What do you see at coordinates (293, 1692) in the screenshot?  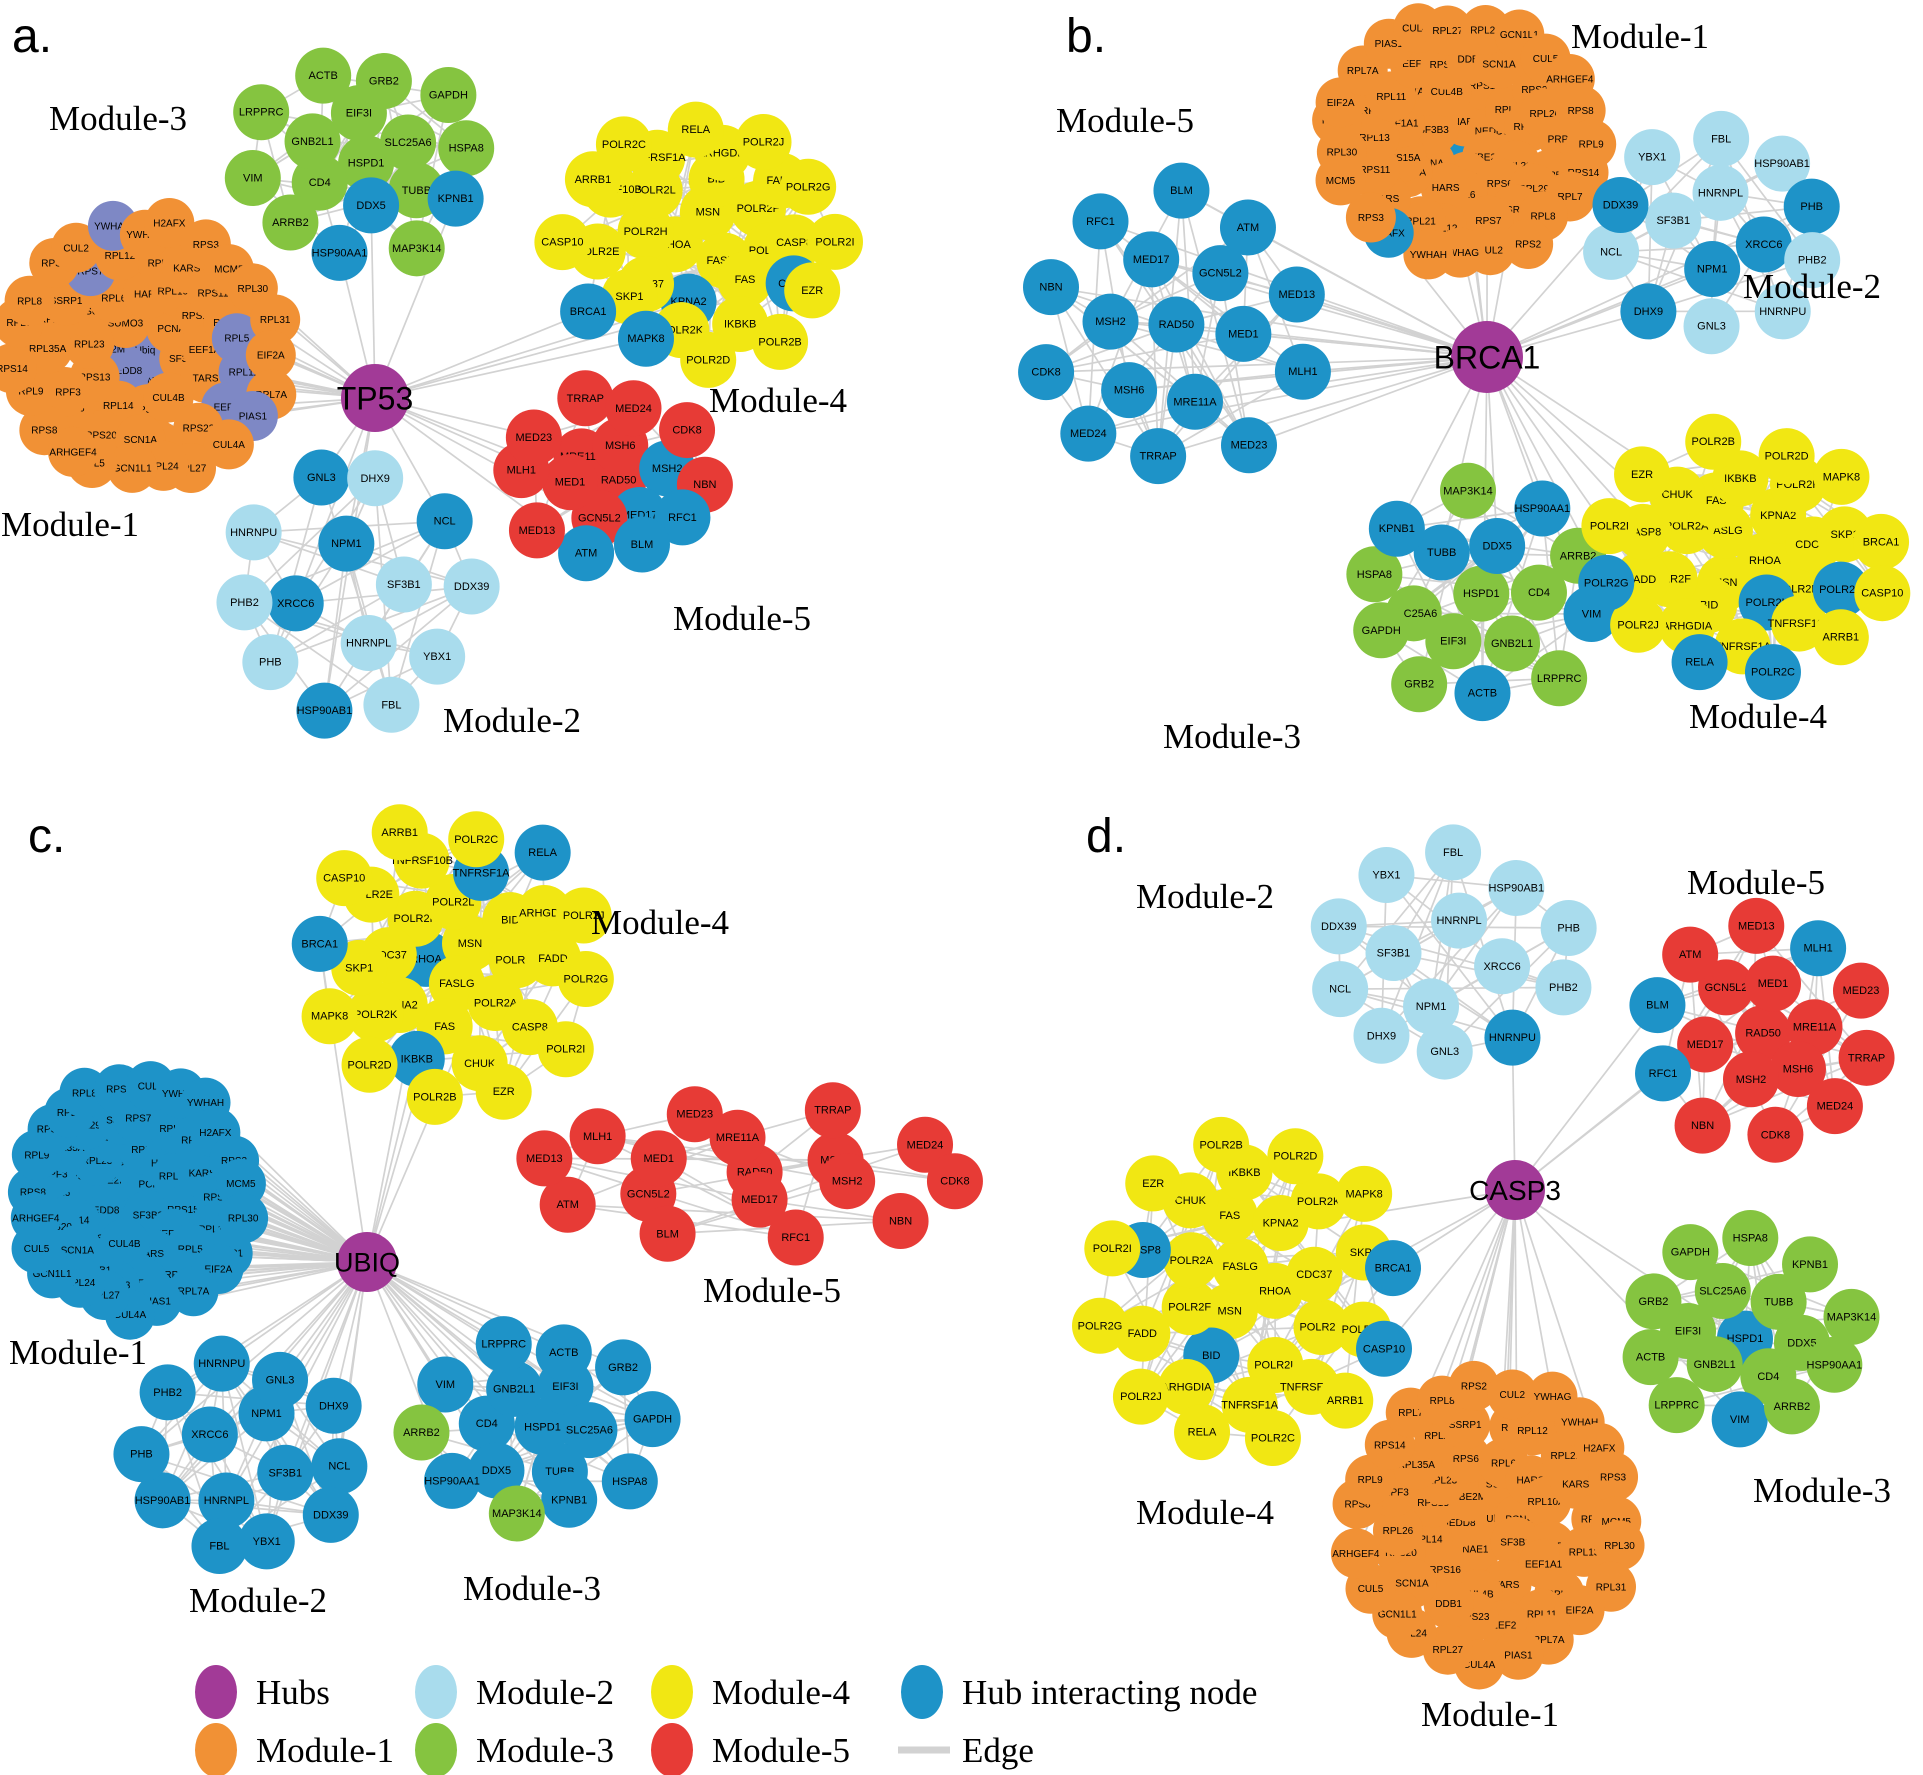 I see `legend-label: Hubs` at bounding box center [293, 1692].